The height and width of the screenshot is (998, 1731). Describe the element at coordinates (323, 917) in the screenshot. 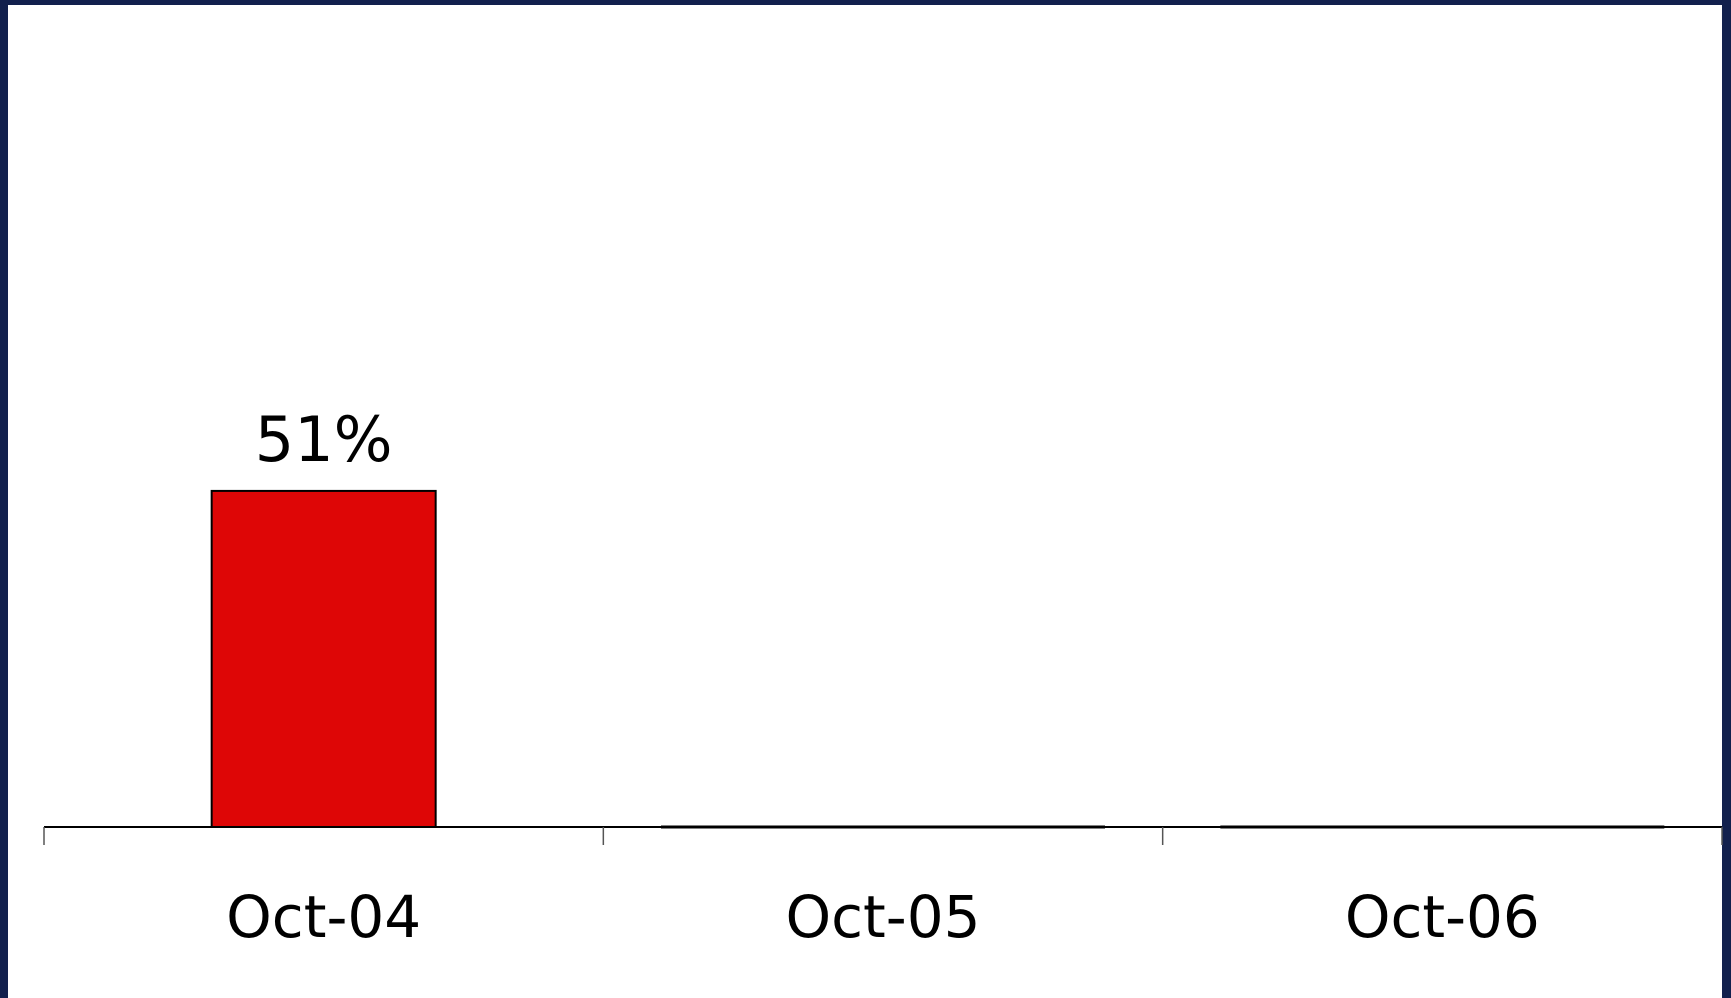

I see `x-tick-label: Oct-04` at that location.